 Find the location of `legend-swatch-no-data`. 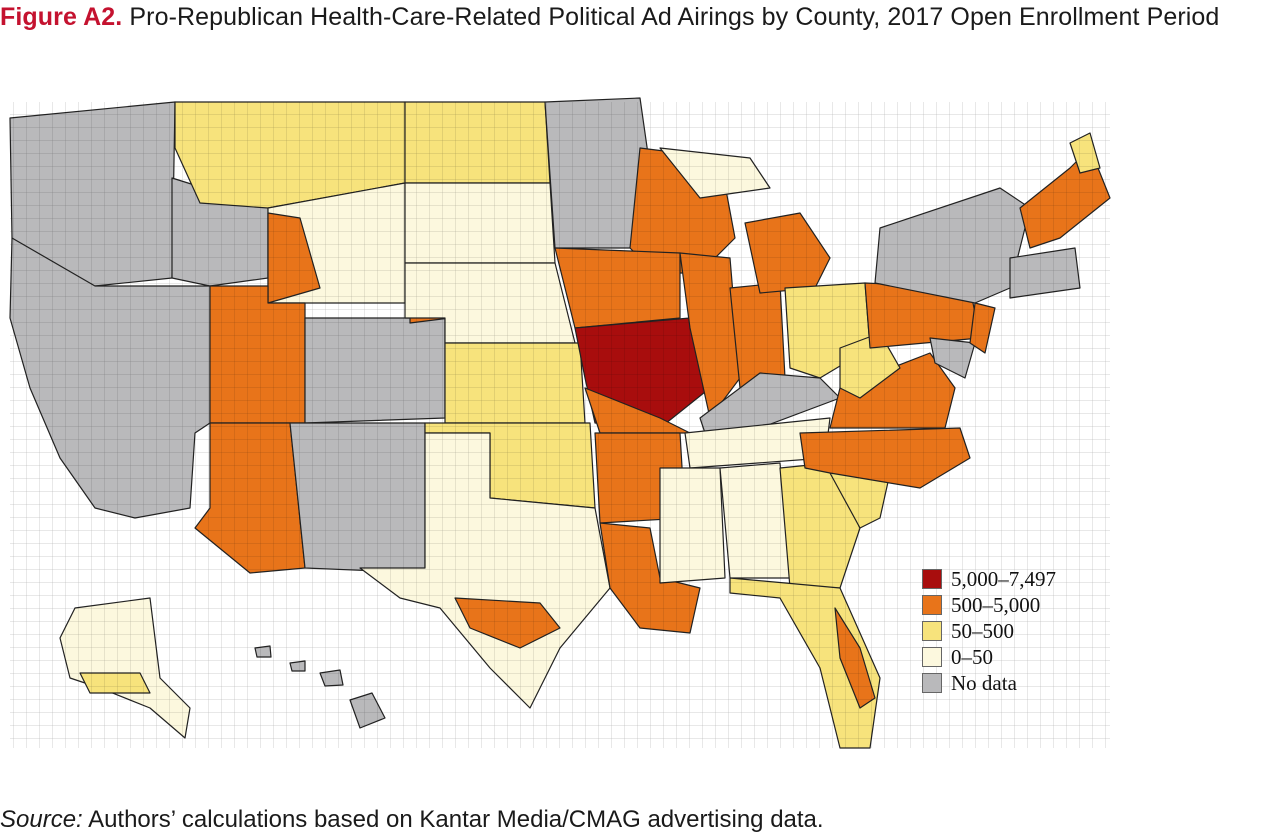

legend-swatch-no-data is located at coordinates (932, 683).